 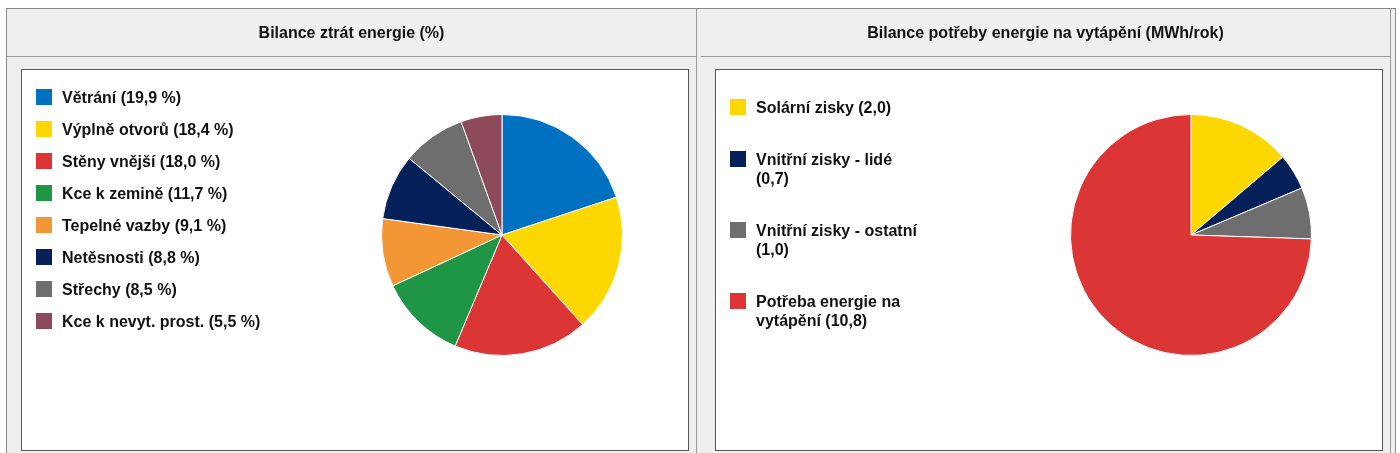 What do you see at coordinates (351, 33) in the screenshot?
I see `chart-title: Bilance ztrát energie (%)` at bounding box center [351, 33].